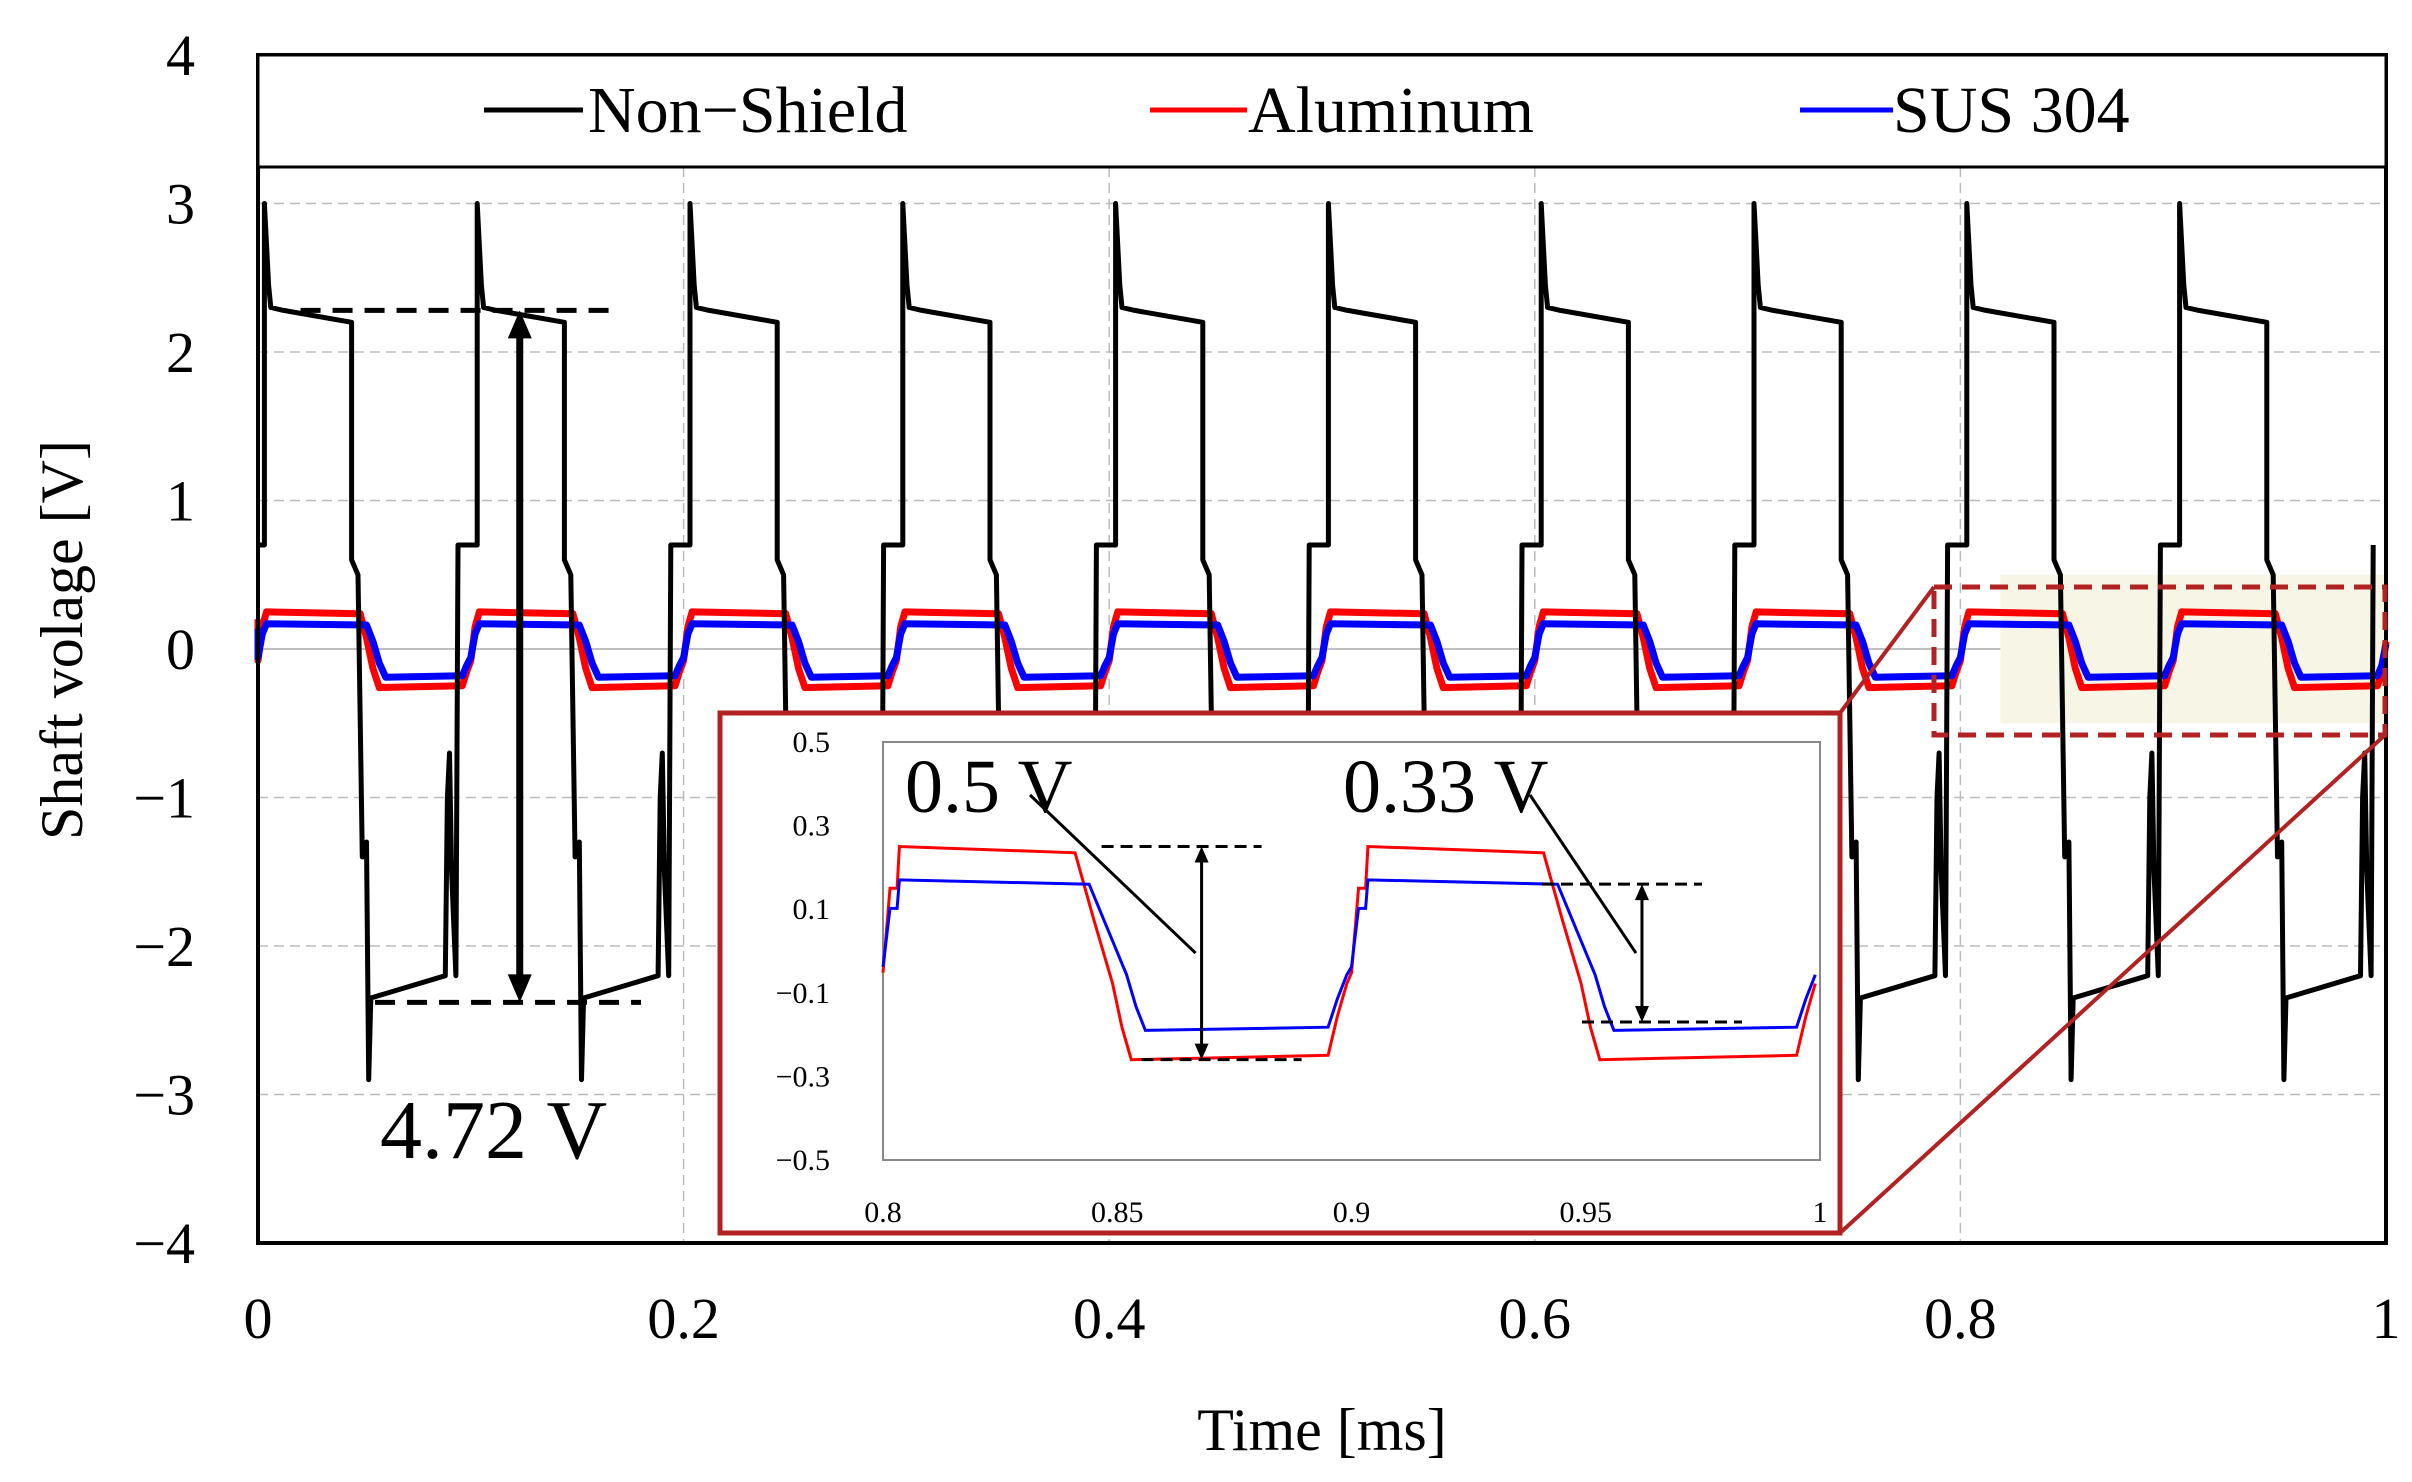 The height and width of the screenshot is (1482, 2412). What do you see at coordinates (812, 742) in the screenshot?
I see `inset-y-tick-label: 0.5` at bounding box center [812, 742].